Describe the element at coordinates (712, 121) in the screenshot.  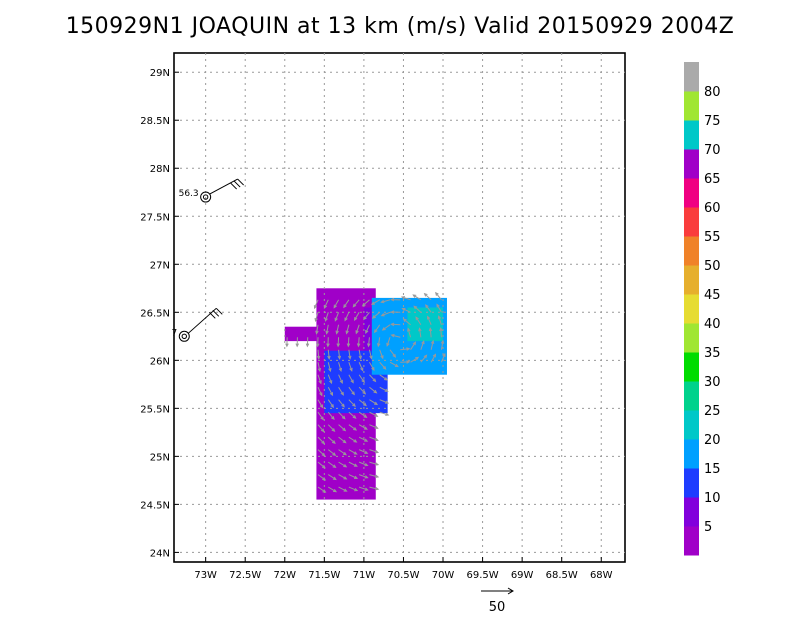
I see `colorbar-label-14: 75` at that location.